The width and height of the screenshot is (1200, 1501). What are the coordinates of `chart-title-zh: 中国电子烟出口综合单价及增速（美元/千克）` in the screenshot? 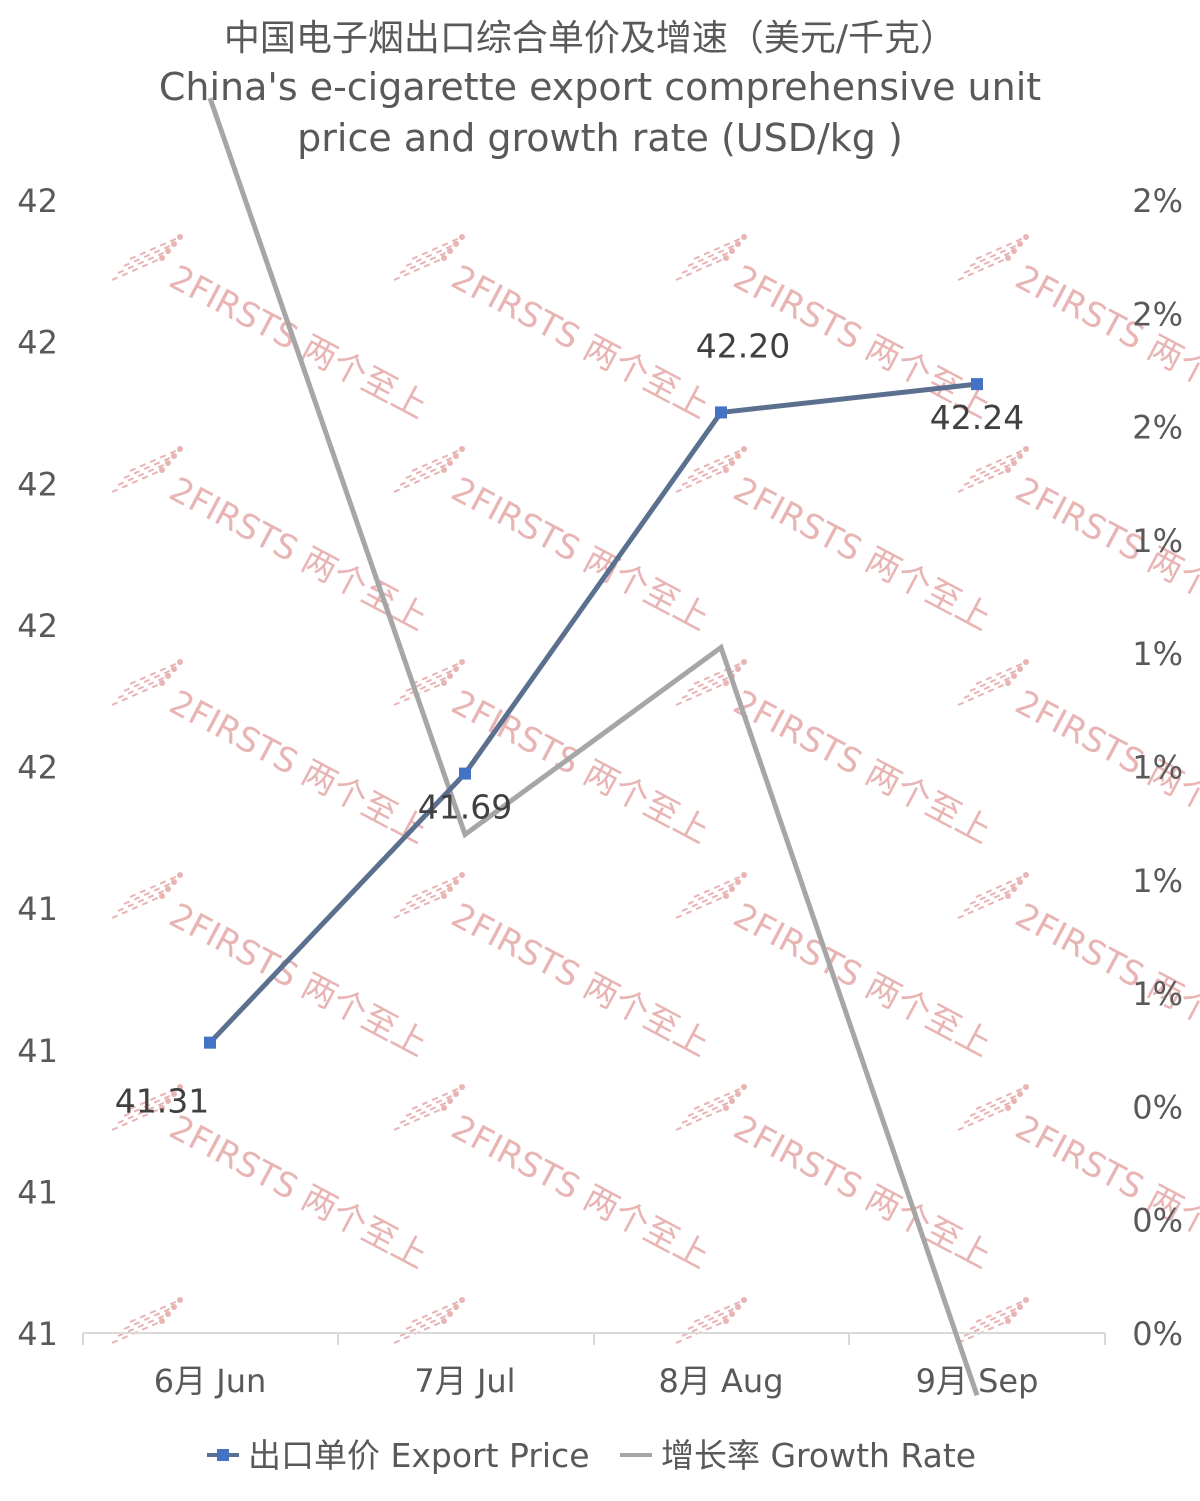 It's located at (590, 38).